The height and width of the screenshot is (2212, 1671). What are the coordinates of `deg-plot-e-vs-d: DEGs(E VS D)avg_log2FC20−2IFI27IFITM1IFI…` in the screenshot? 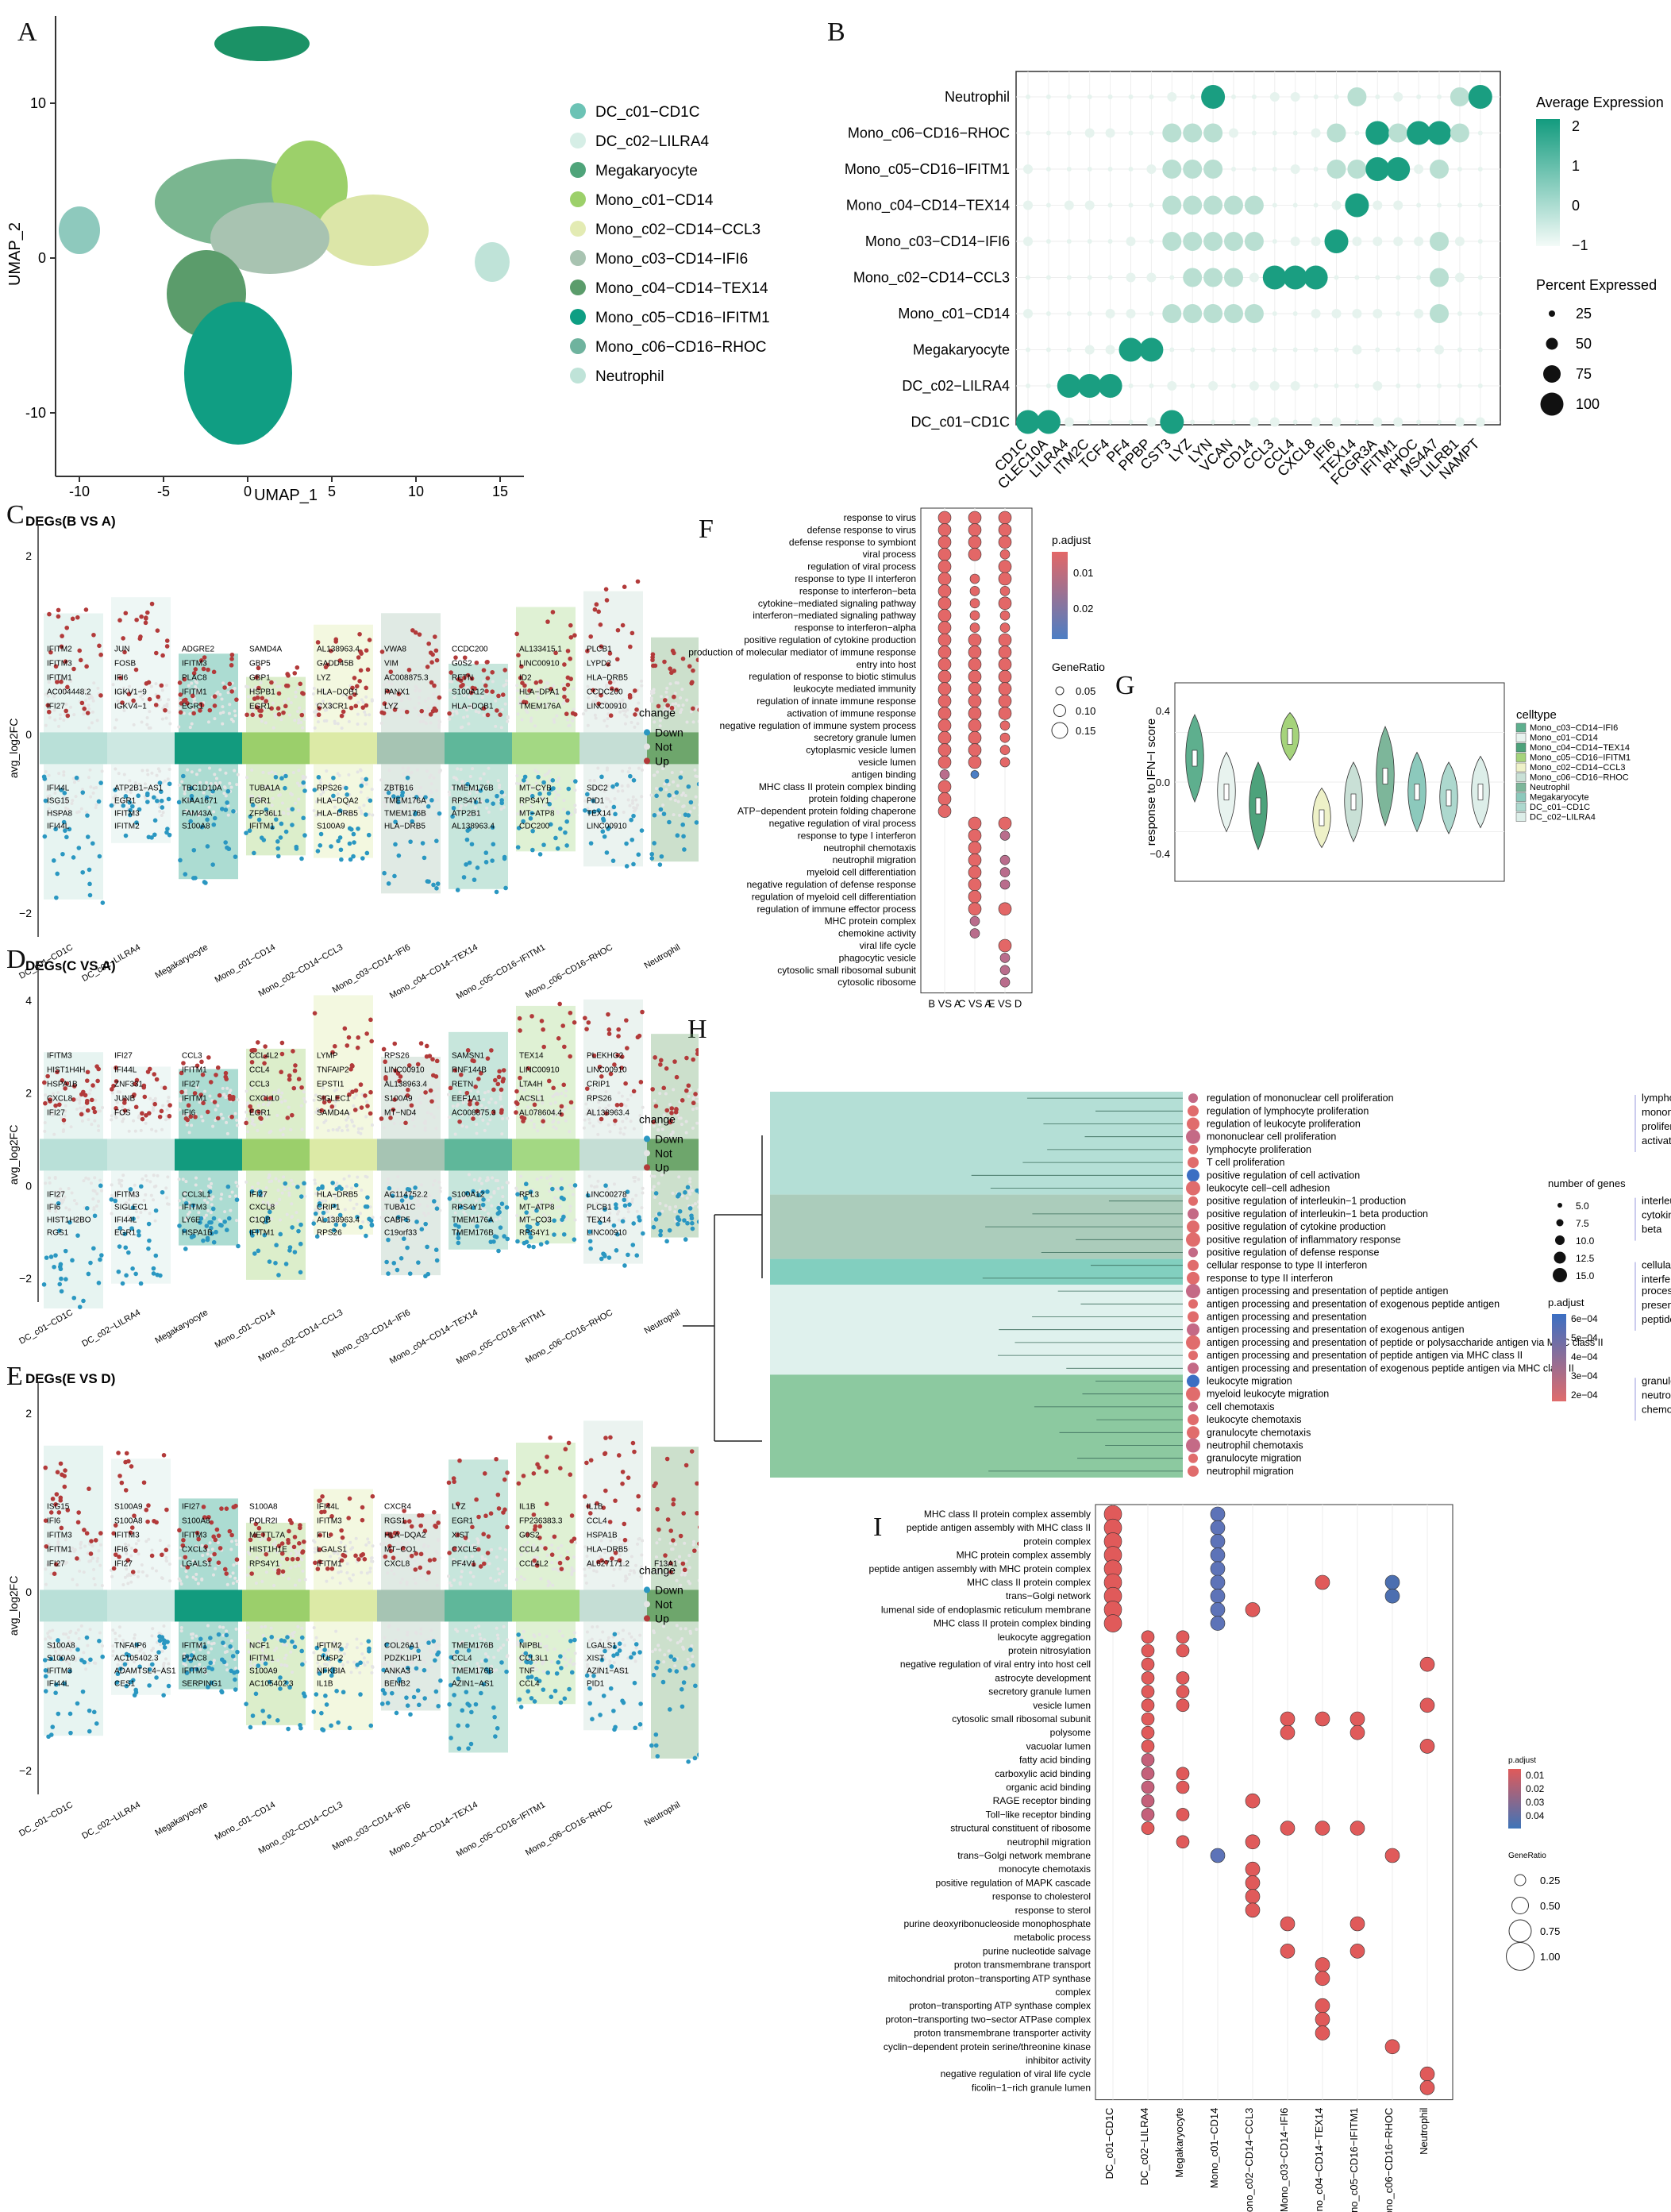 It's located at (353, 1615).